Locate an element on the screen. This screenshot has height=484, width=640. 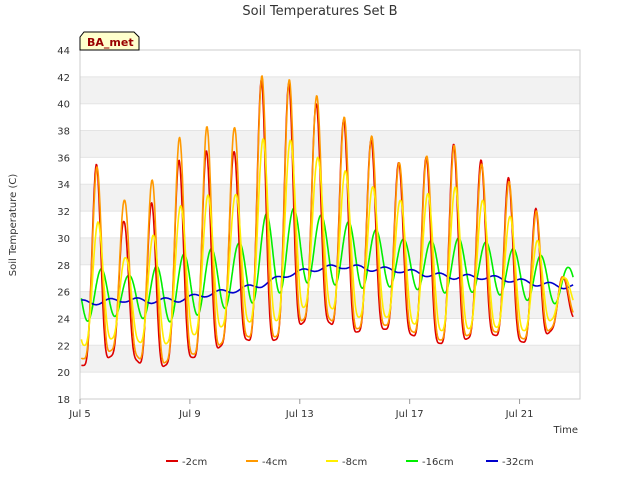
station-label-box: BA_met is located at coordinates (109, 41).